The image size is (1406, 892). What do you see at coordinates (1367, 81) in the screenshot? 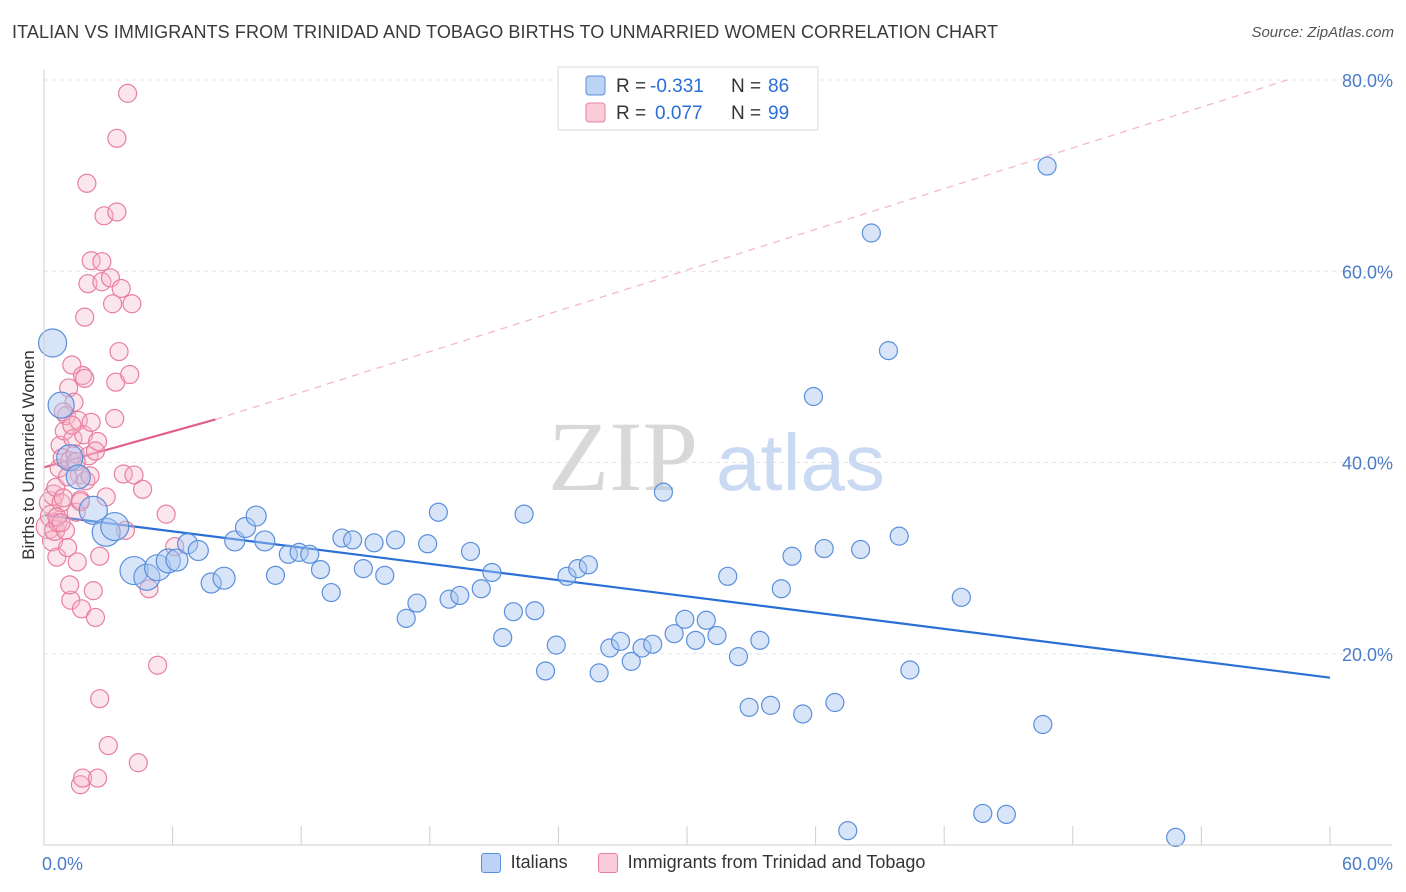
I see `y-tick-label-3: 80.0%` at bounding box center [1367, 81].